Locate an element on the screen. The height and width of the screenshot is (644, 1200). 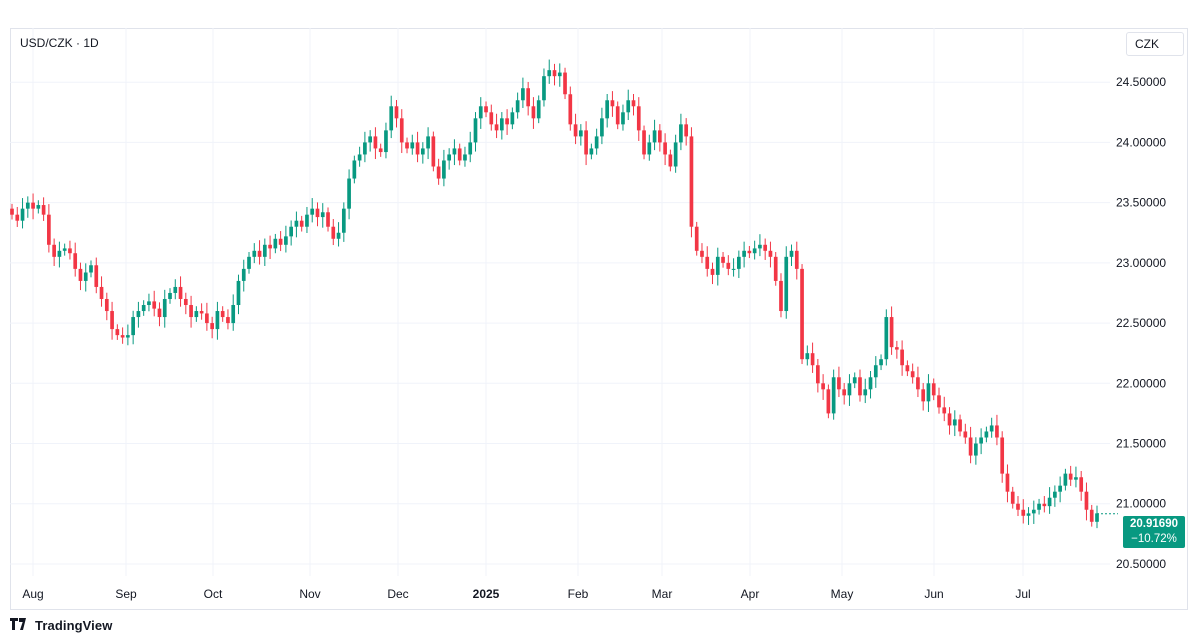
currency-button: CZK is located at coordinates (1155, 44).